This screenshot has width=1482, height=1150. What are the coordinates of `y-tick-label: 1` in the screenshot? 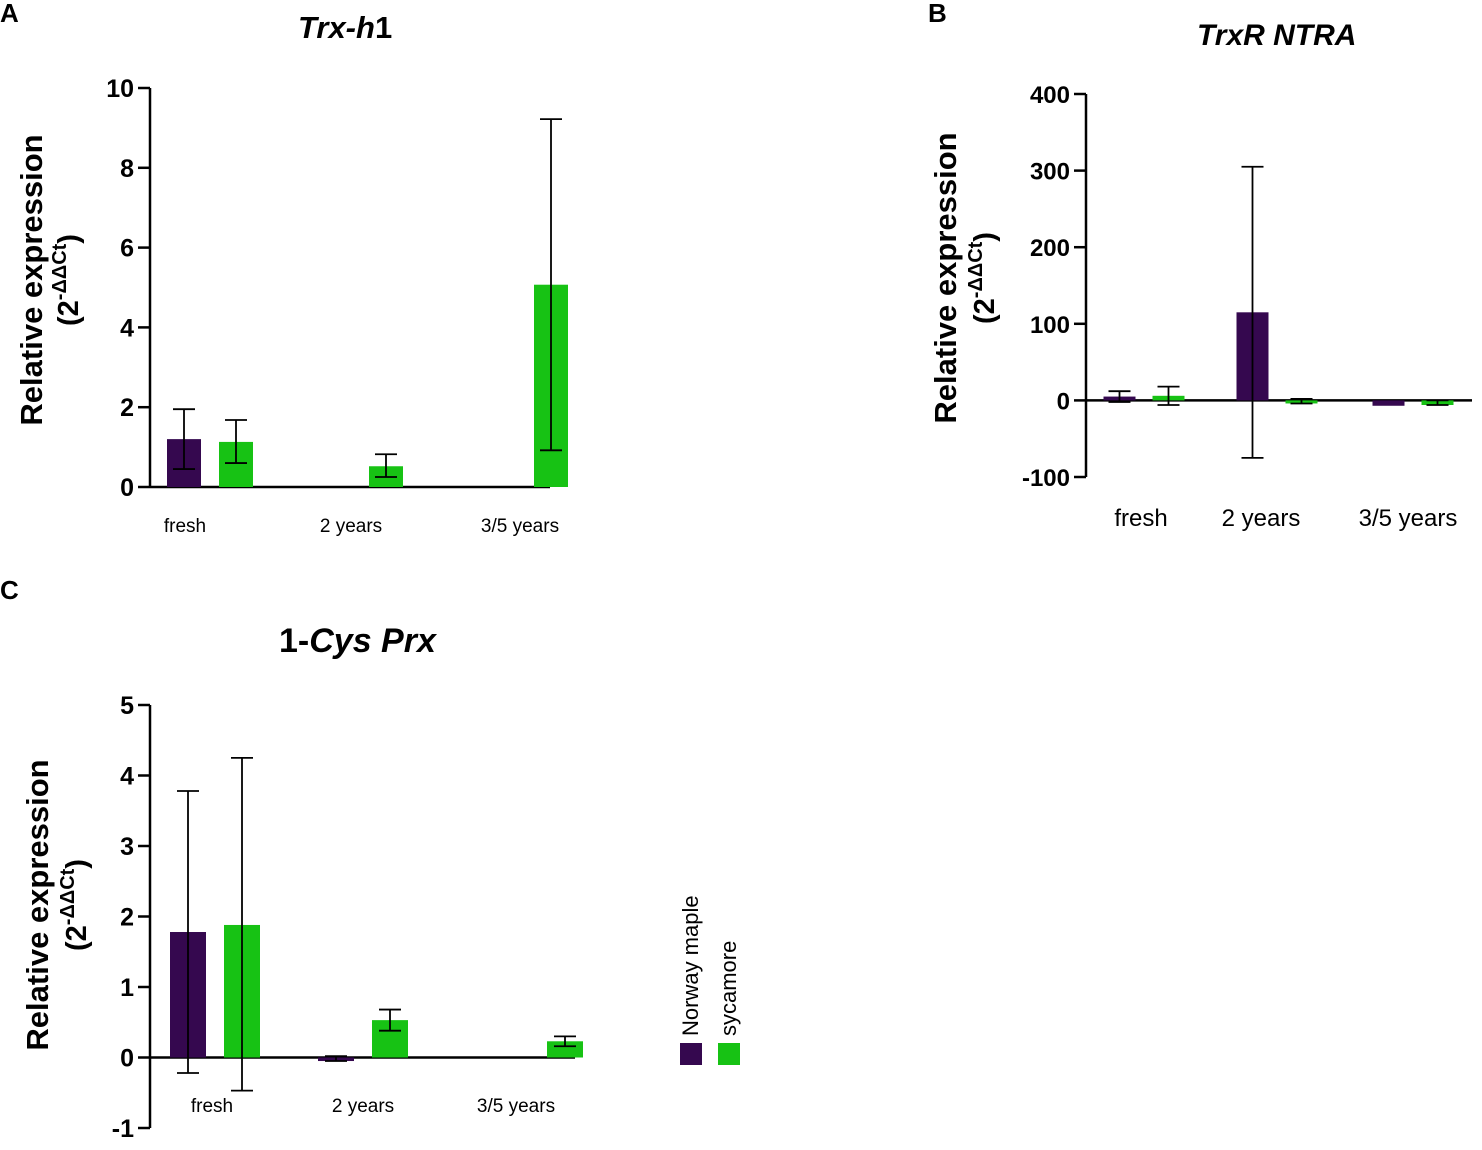 It's located at (127, 988).